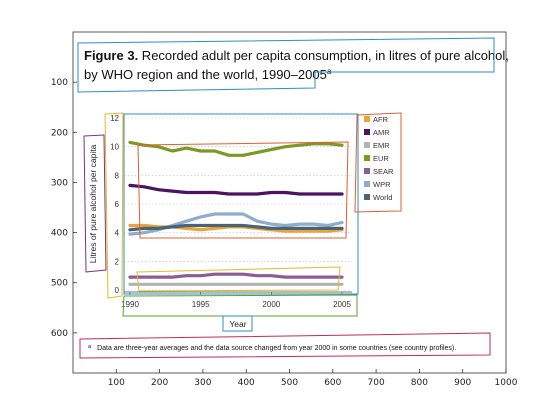 This screenshot has height=420, width=560. What do you see at coordinates (506, 383) in the screenshot?
I see `outer-x-tick-label: 1000` at bounding box center [506, 383].